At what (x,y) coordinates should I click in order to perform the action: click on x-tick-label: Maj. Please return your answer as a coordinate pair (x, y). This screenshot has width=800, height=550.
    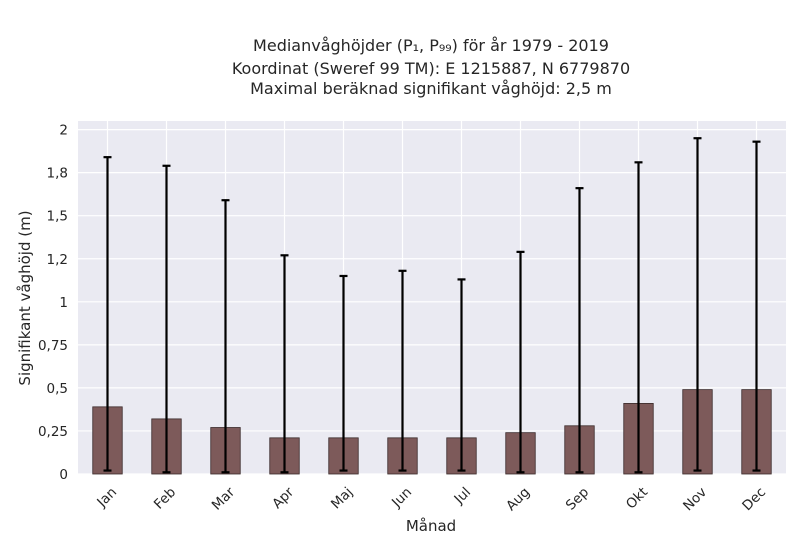
    Looking at the image, I should click on (342, 498).